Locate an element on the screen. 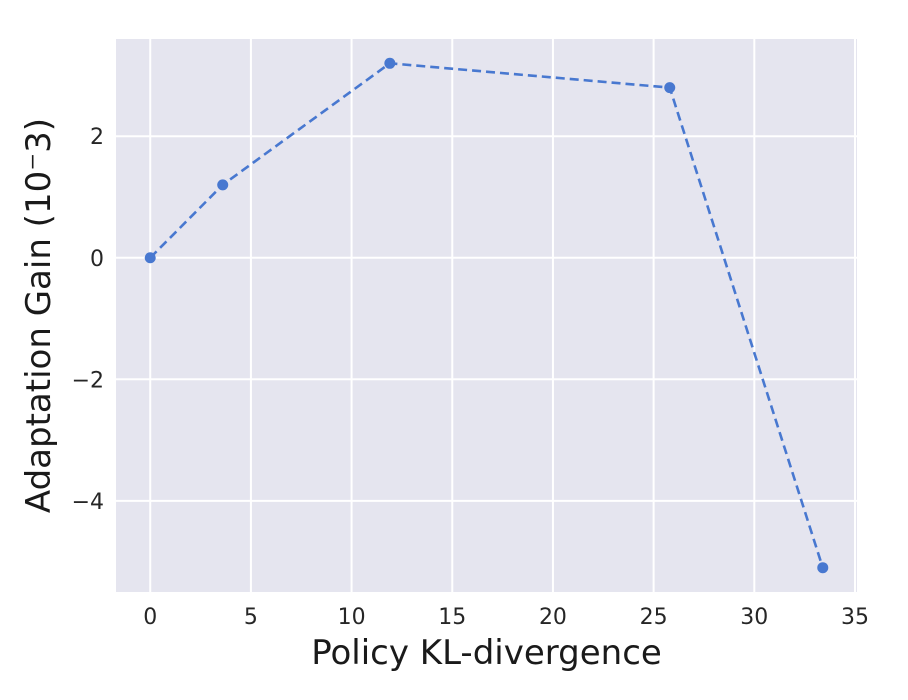 The image size is (908, 700). x-axis-label: Policy KL-divergence is located at coordinates (486, 653).